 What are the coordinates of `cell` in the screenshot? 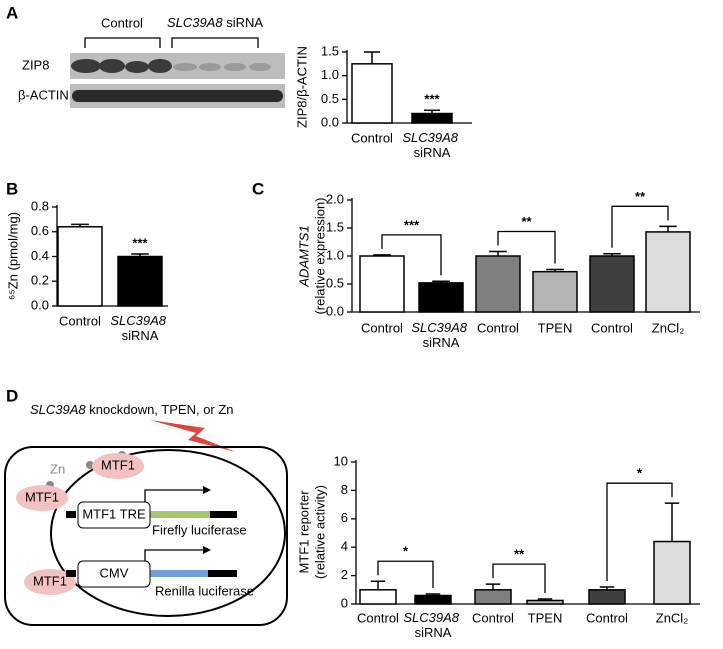 It's located at (146, 536).